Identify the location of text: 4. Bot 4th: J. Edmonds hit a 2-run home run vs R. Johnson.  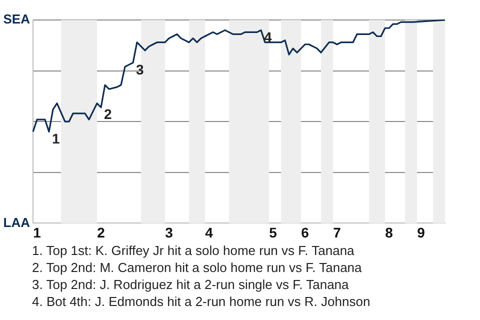
(201, 301).